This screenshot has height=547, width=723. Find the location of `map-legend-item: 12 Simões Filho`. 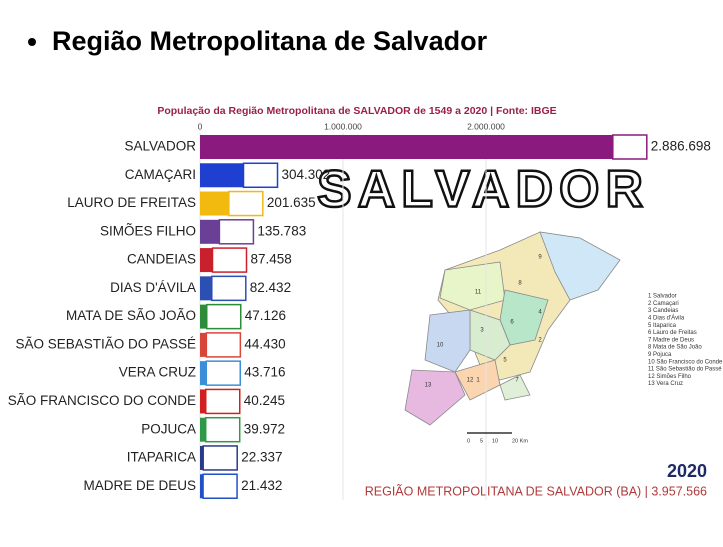

map-legend-item: 12 Simões Filho is located at coordinates (670, 377).